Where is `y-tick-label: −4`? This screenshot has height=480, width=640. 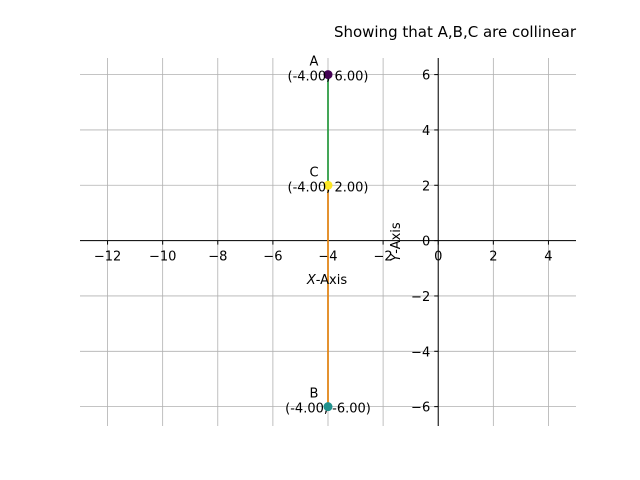
y-tick-label: −4 is located at coordinates (420, 352).